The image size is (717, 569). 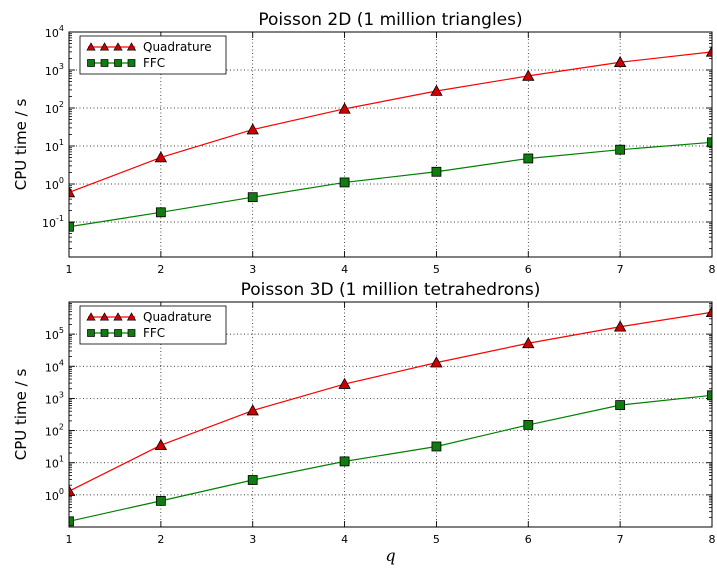 What do you see at coordinates (160, 269) in the screenshot?
I see `x-tick-label: 2` at bounding box center [160, 269].